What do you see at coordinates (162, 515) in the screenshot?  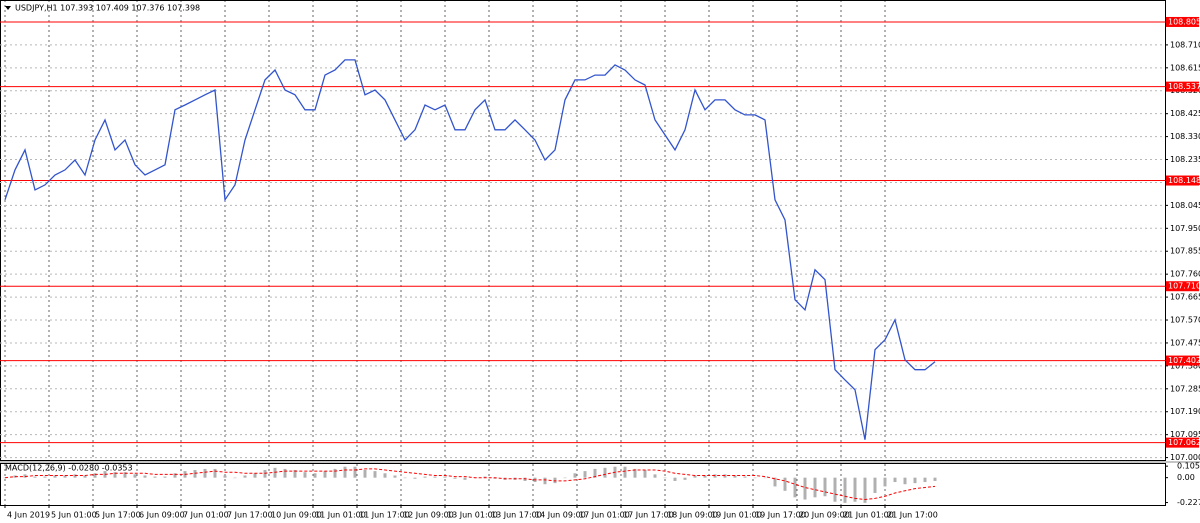 I see `x-tick-label: 6 Jun 09:00` at bounding box center [162, 515].